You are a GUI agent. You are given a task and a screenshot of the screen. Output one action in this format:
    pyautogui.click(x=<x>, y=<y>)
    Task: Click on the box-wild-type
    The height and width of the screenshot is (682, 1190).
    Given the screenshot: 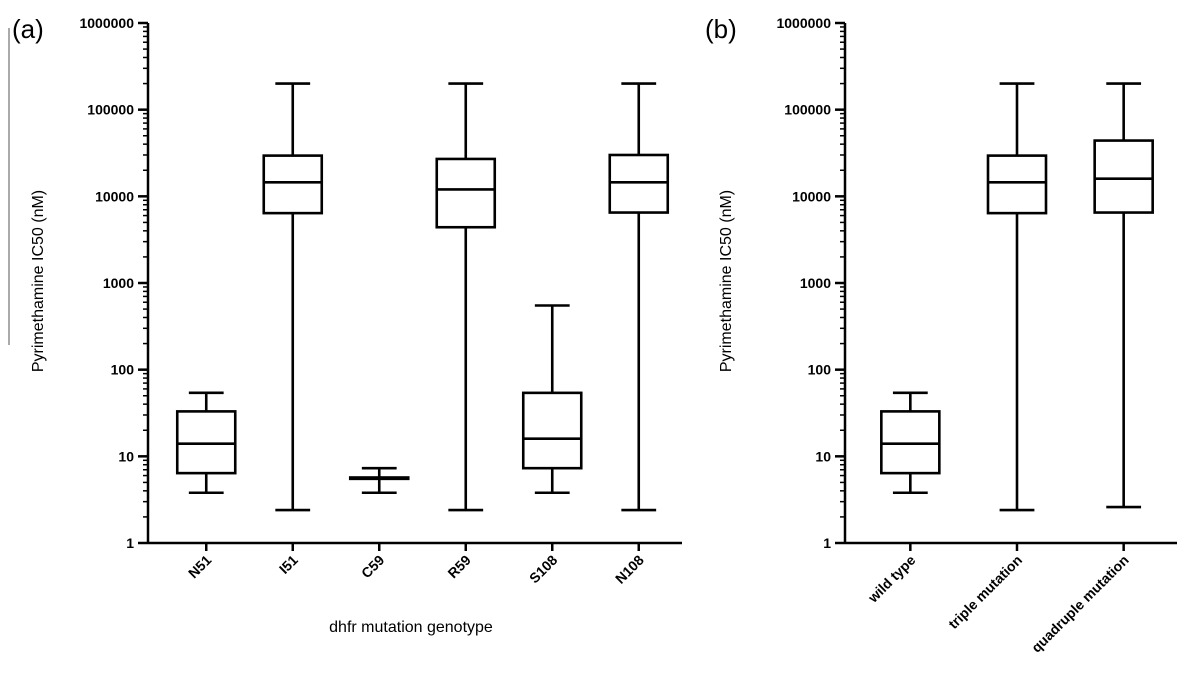 What is the action you would take?
    pyautogui.click(x=910, y=443)
    